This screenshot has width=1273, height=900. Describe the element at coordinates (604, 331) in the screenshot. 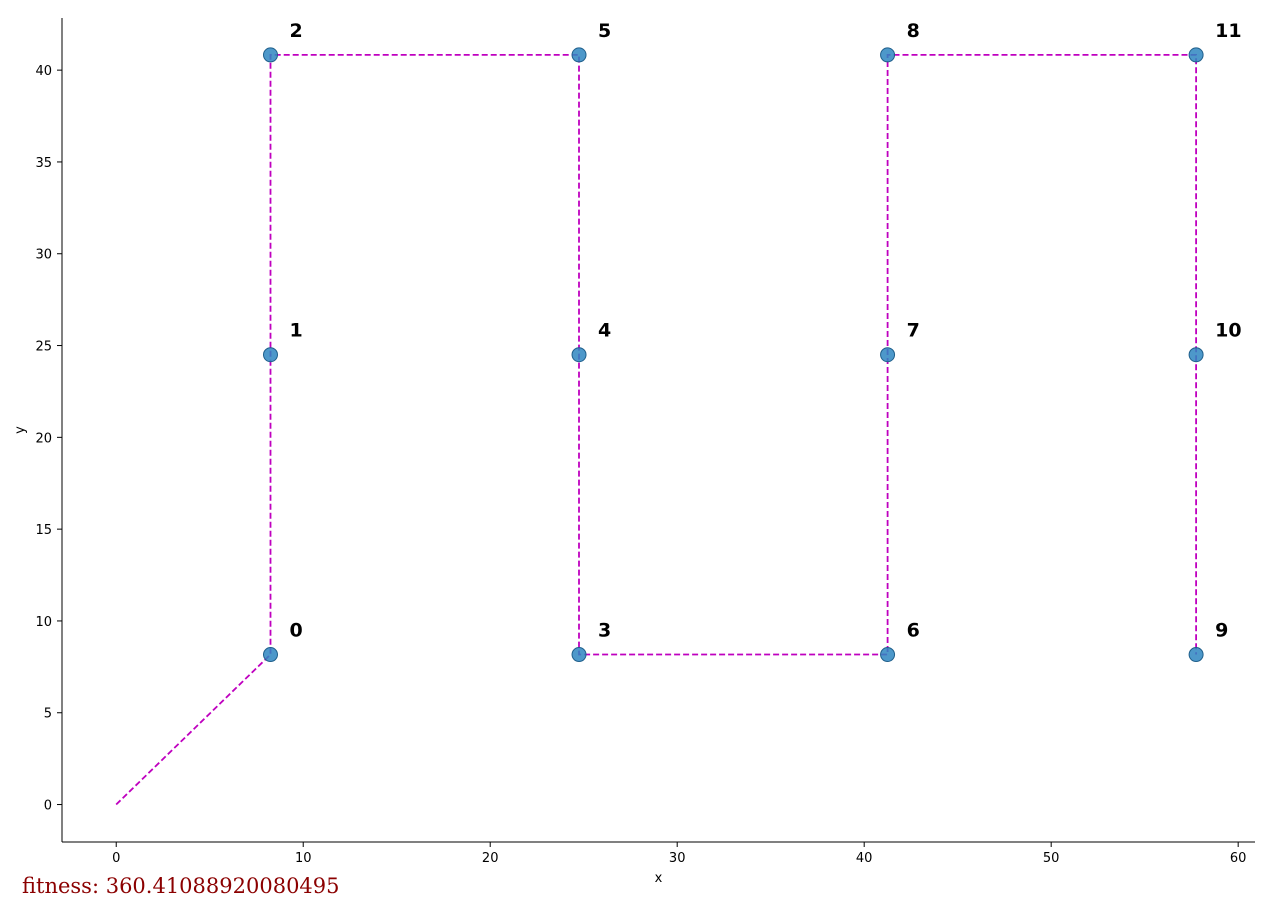

I see `point-label-4: 4` at that location.